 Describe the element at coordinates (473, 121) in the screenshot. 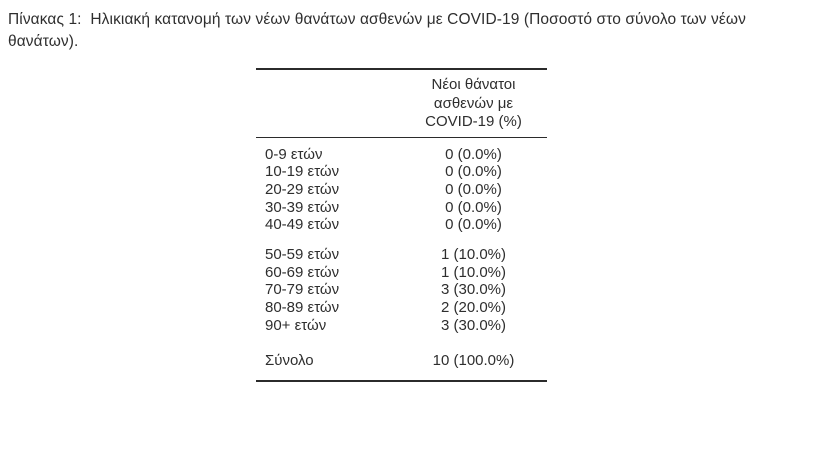

I see `header-line: COVID-19 (%)` at that location.